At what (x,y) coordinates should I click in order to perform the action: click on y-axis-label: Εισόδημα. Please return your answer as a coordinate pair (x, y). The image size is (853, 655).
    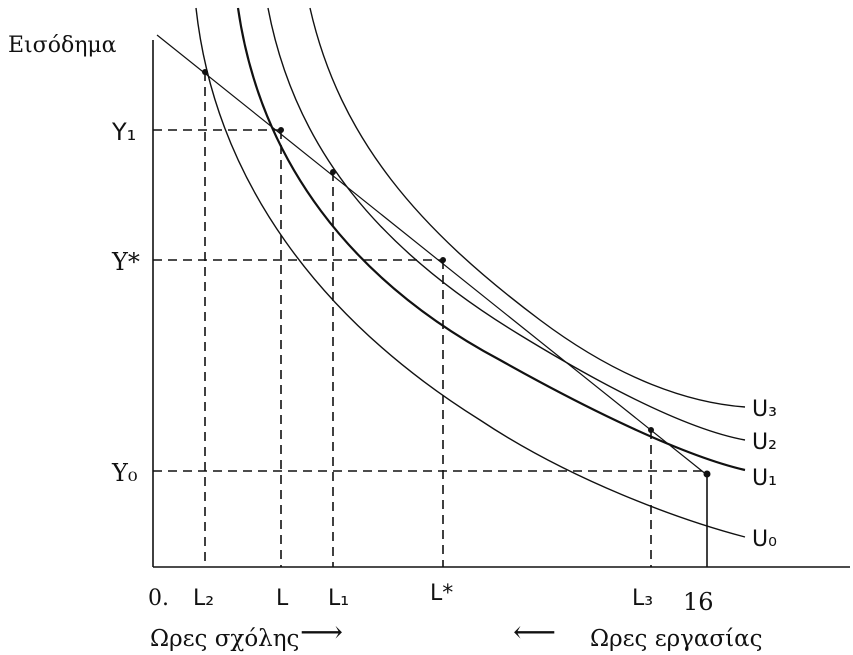
    Looking at the image, I should click on (62, 45).